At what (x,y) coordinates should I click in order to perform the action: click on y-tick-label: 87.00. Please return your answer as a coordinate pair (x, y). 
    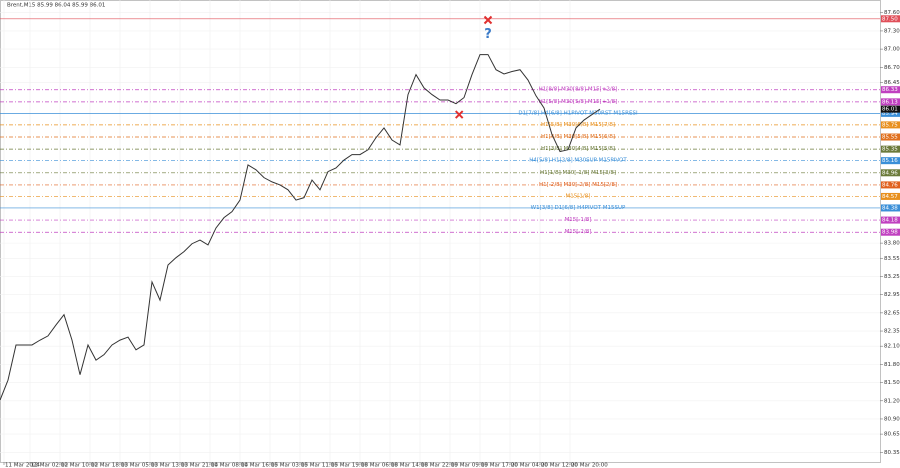
    Looking at the image, I should click on (892, 50).